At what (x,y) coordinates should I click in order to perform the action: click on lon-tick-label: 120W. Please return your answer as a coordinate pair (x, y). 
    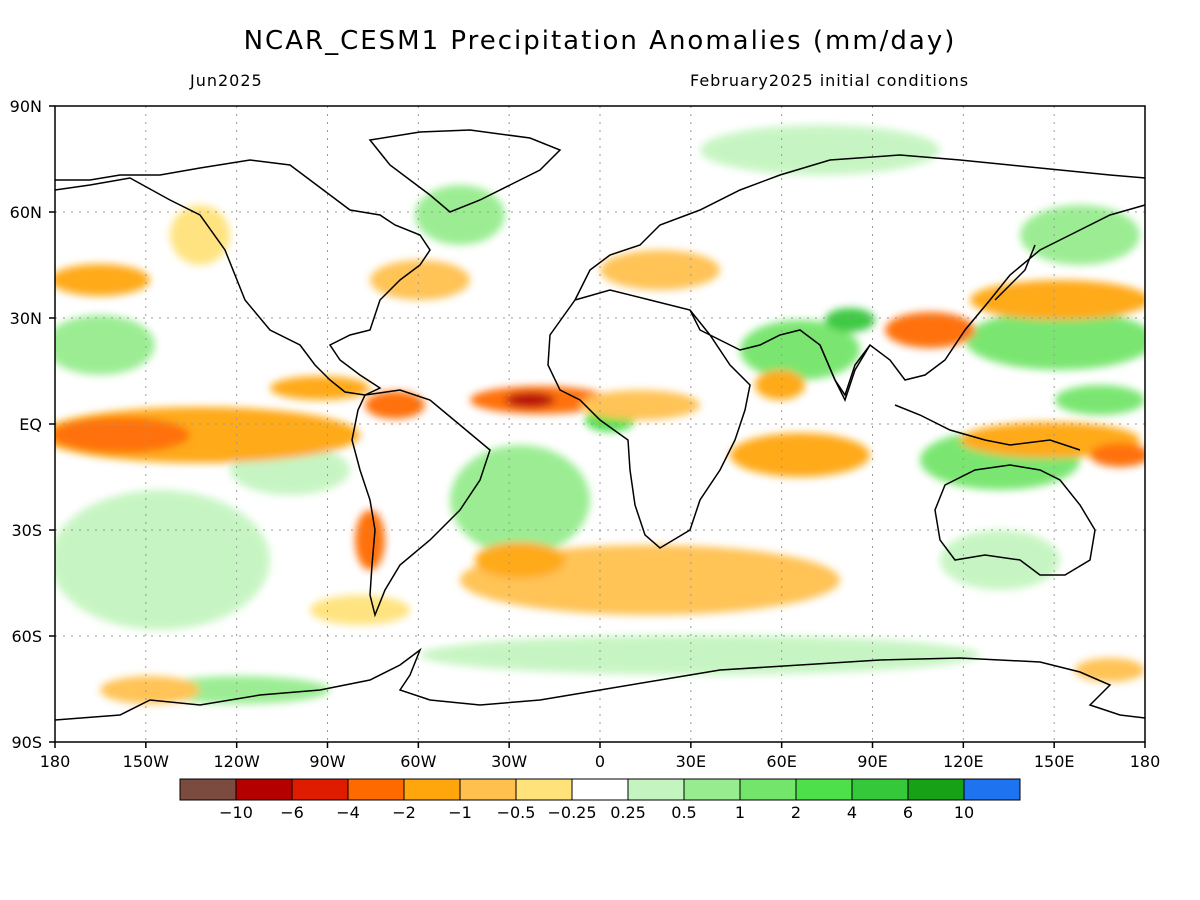
    Looking at the image, I should click on (236, 761).